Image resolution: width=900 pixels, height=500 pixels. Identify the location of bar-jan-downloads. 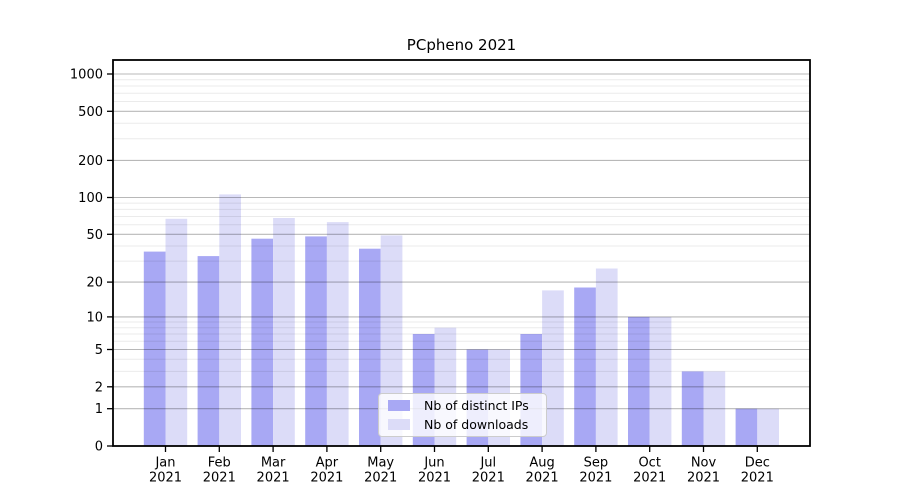
(176, 332).